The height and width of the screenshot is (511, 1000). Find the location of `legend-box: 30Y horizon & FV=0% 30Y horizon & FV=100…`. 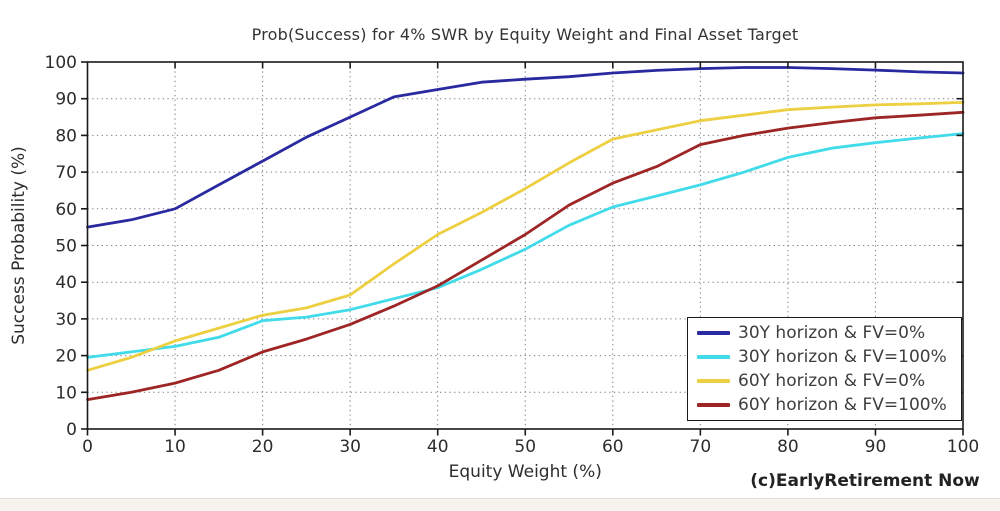

legend-box: 30Y horizon & FV=0% 30Y horizon & FV=100… is located at coordinates (824, 369).